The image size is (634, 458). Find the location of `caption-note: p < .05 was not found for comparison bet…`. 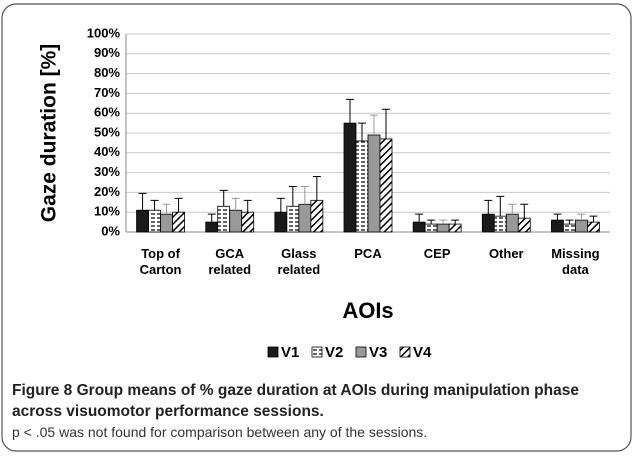

caption-note: p < .05 was not found for comparison bet… is located at coordinates (220, 432).